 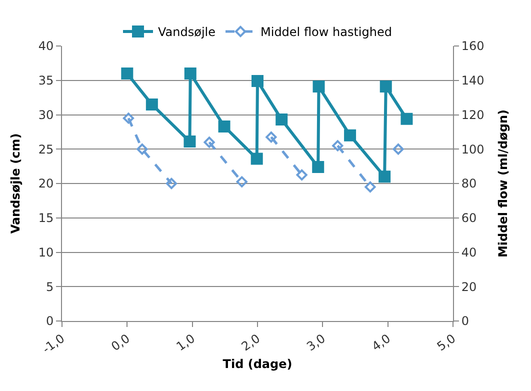 I want to click on y-tick-label: 15, so click(x=46, y=218).